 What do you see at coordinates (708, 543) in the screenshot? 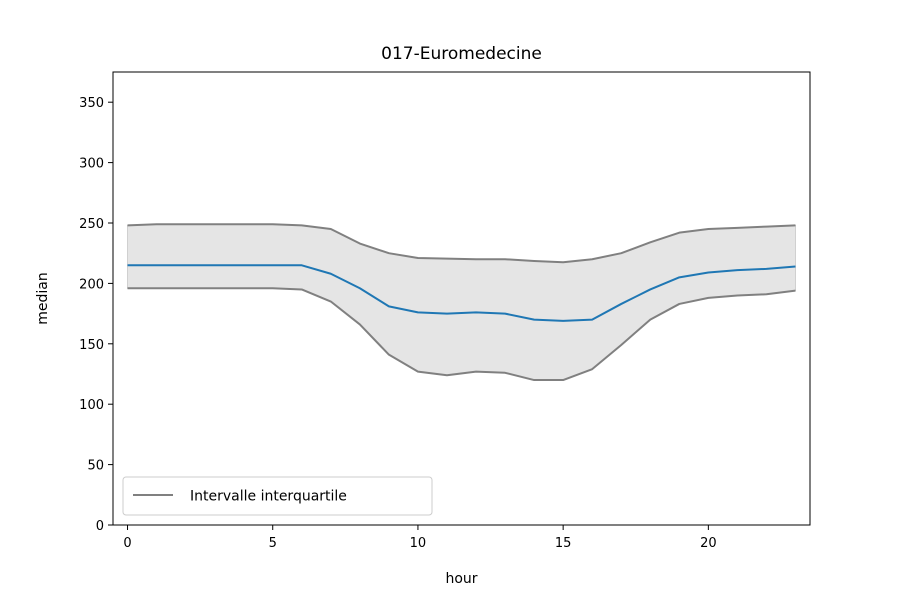
I see `x-tick-label: 20` at bounding box center [708, 543].